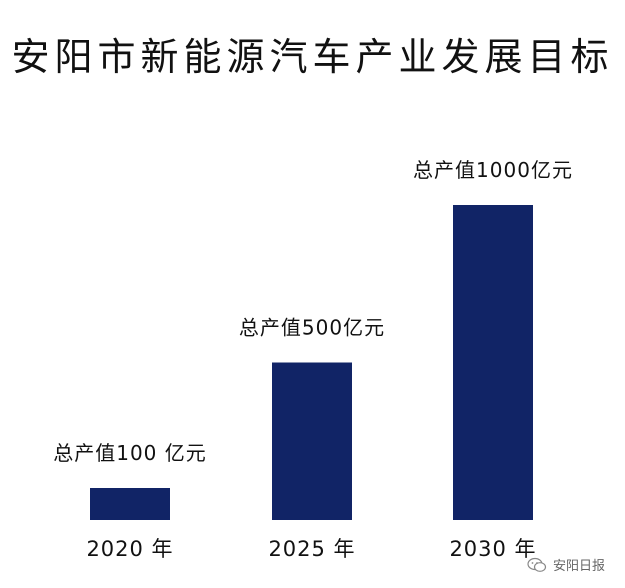  What do you see at coordinates (311, 549) in the screenshot?
I see `x-tick-label-1: 2025 年` at bounding box center [311, 549].